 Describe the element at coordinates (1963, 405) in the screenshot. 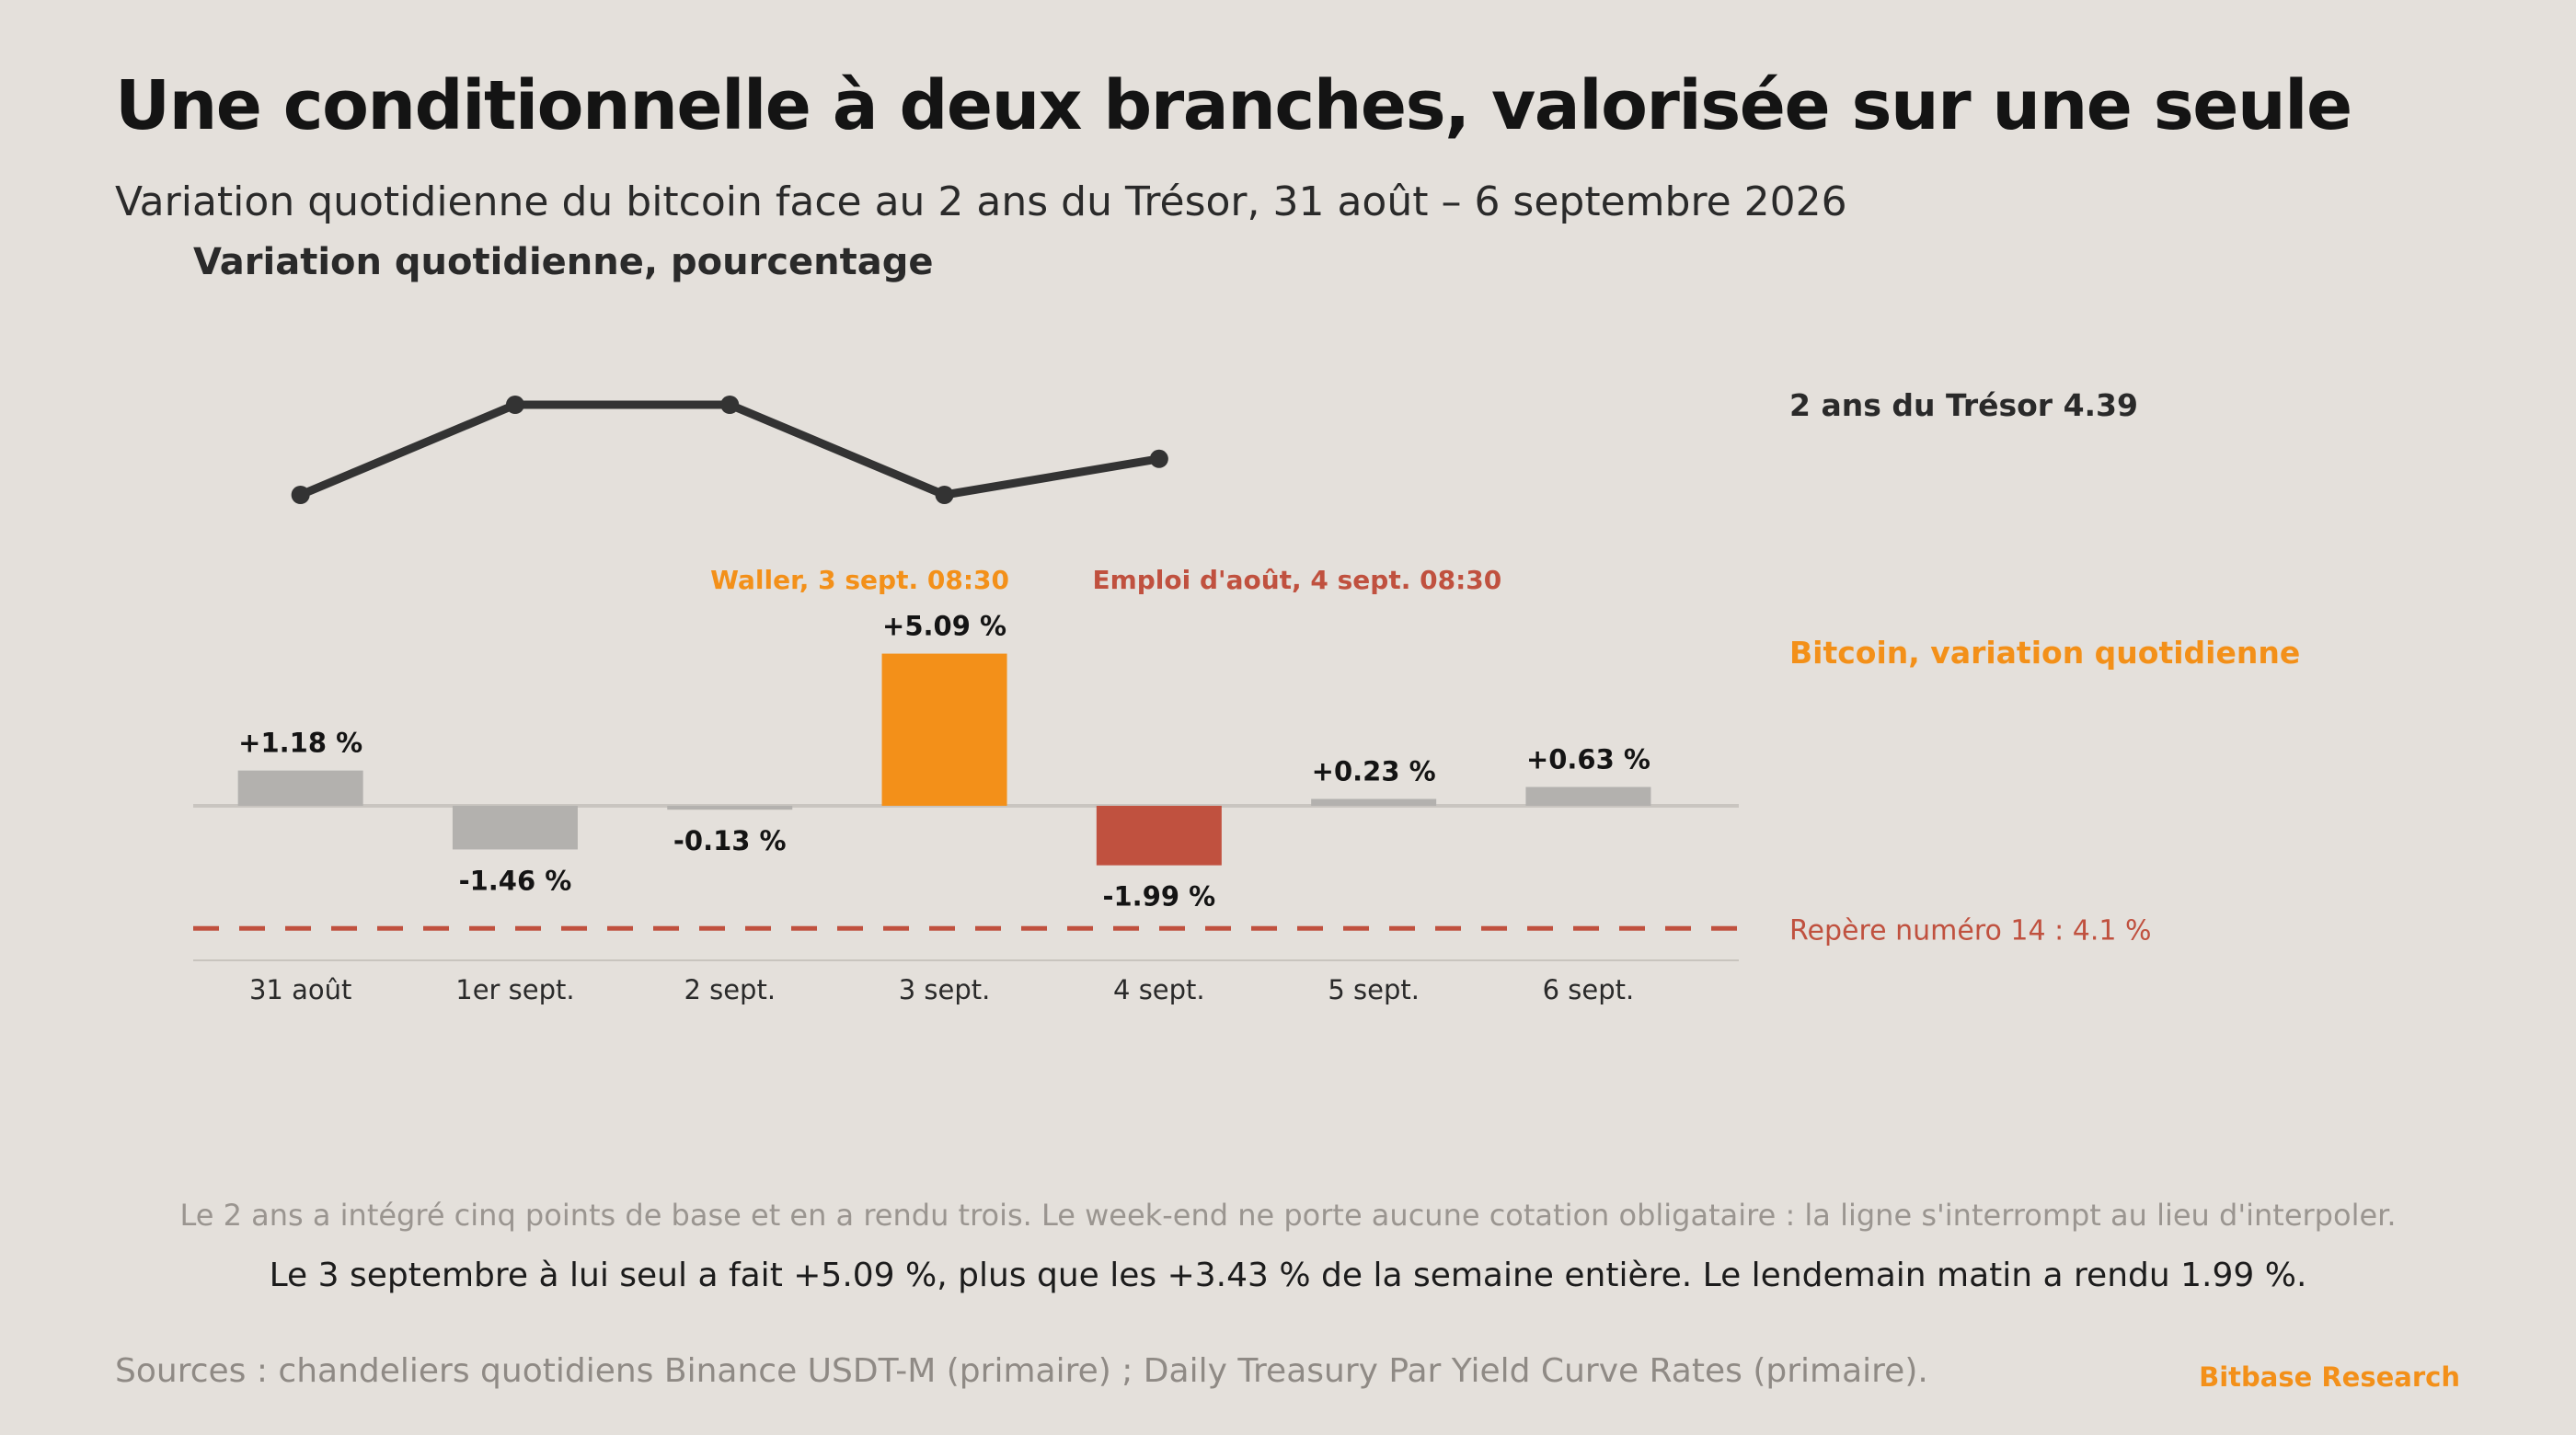

I see `treasury-series-label: 2 ans du Trésor 4.39` at that location.